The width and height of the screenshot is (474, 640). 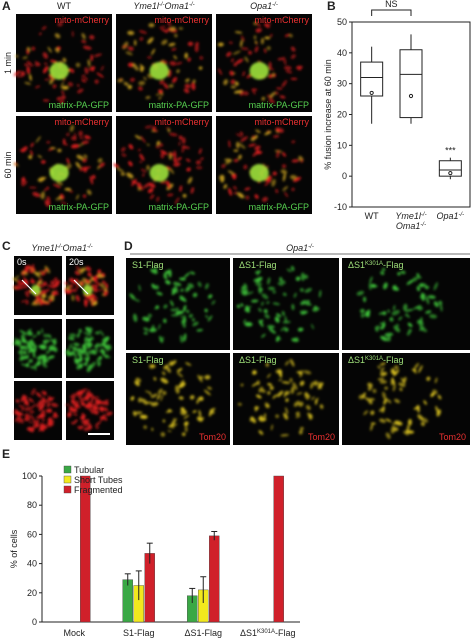 I want to click on image-label: matrix-PA-GFP, so click(x=279, y=105).